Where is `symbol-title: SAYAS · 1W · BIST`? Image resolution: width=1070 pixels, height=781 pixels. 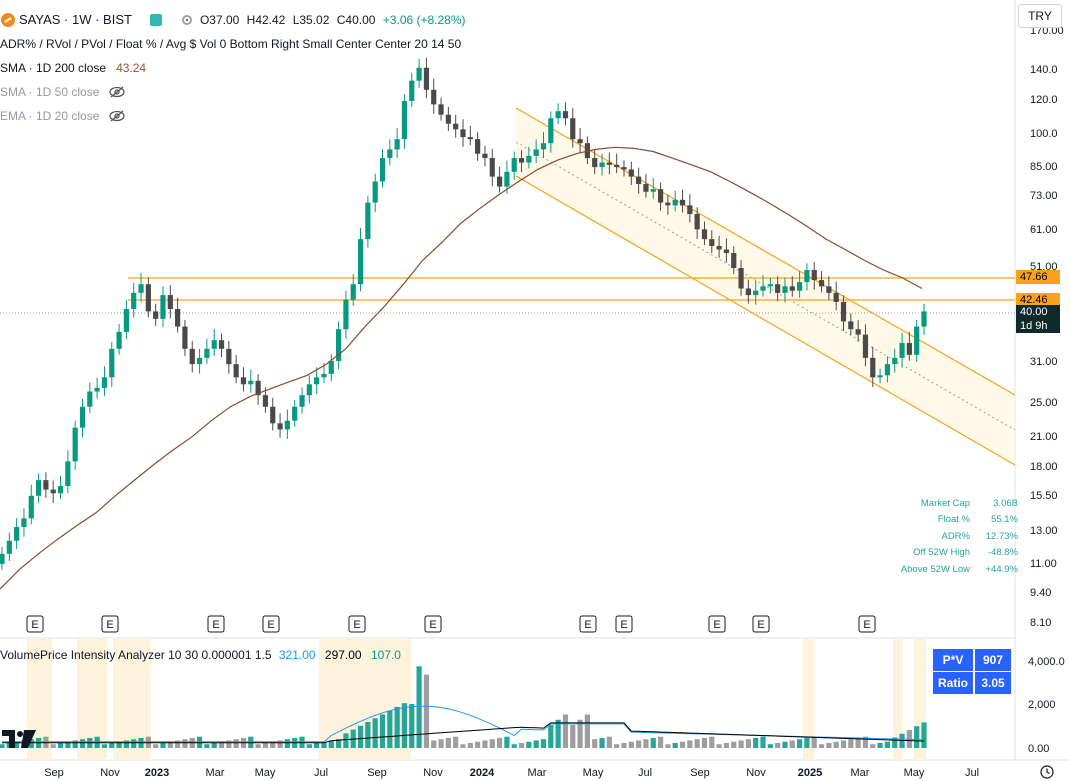 symbol-title: SAYAS · 1W · BIST is located at coordinates (75, 19).